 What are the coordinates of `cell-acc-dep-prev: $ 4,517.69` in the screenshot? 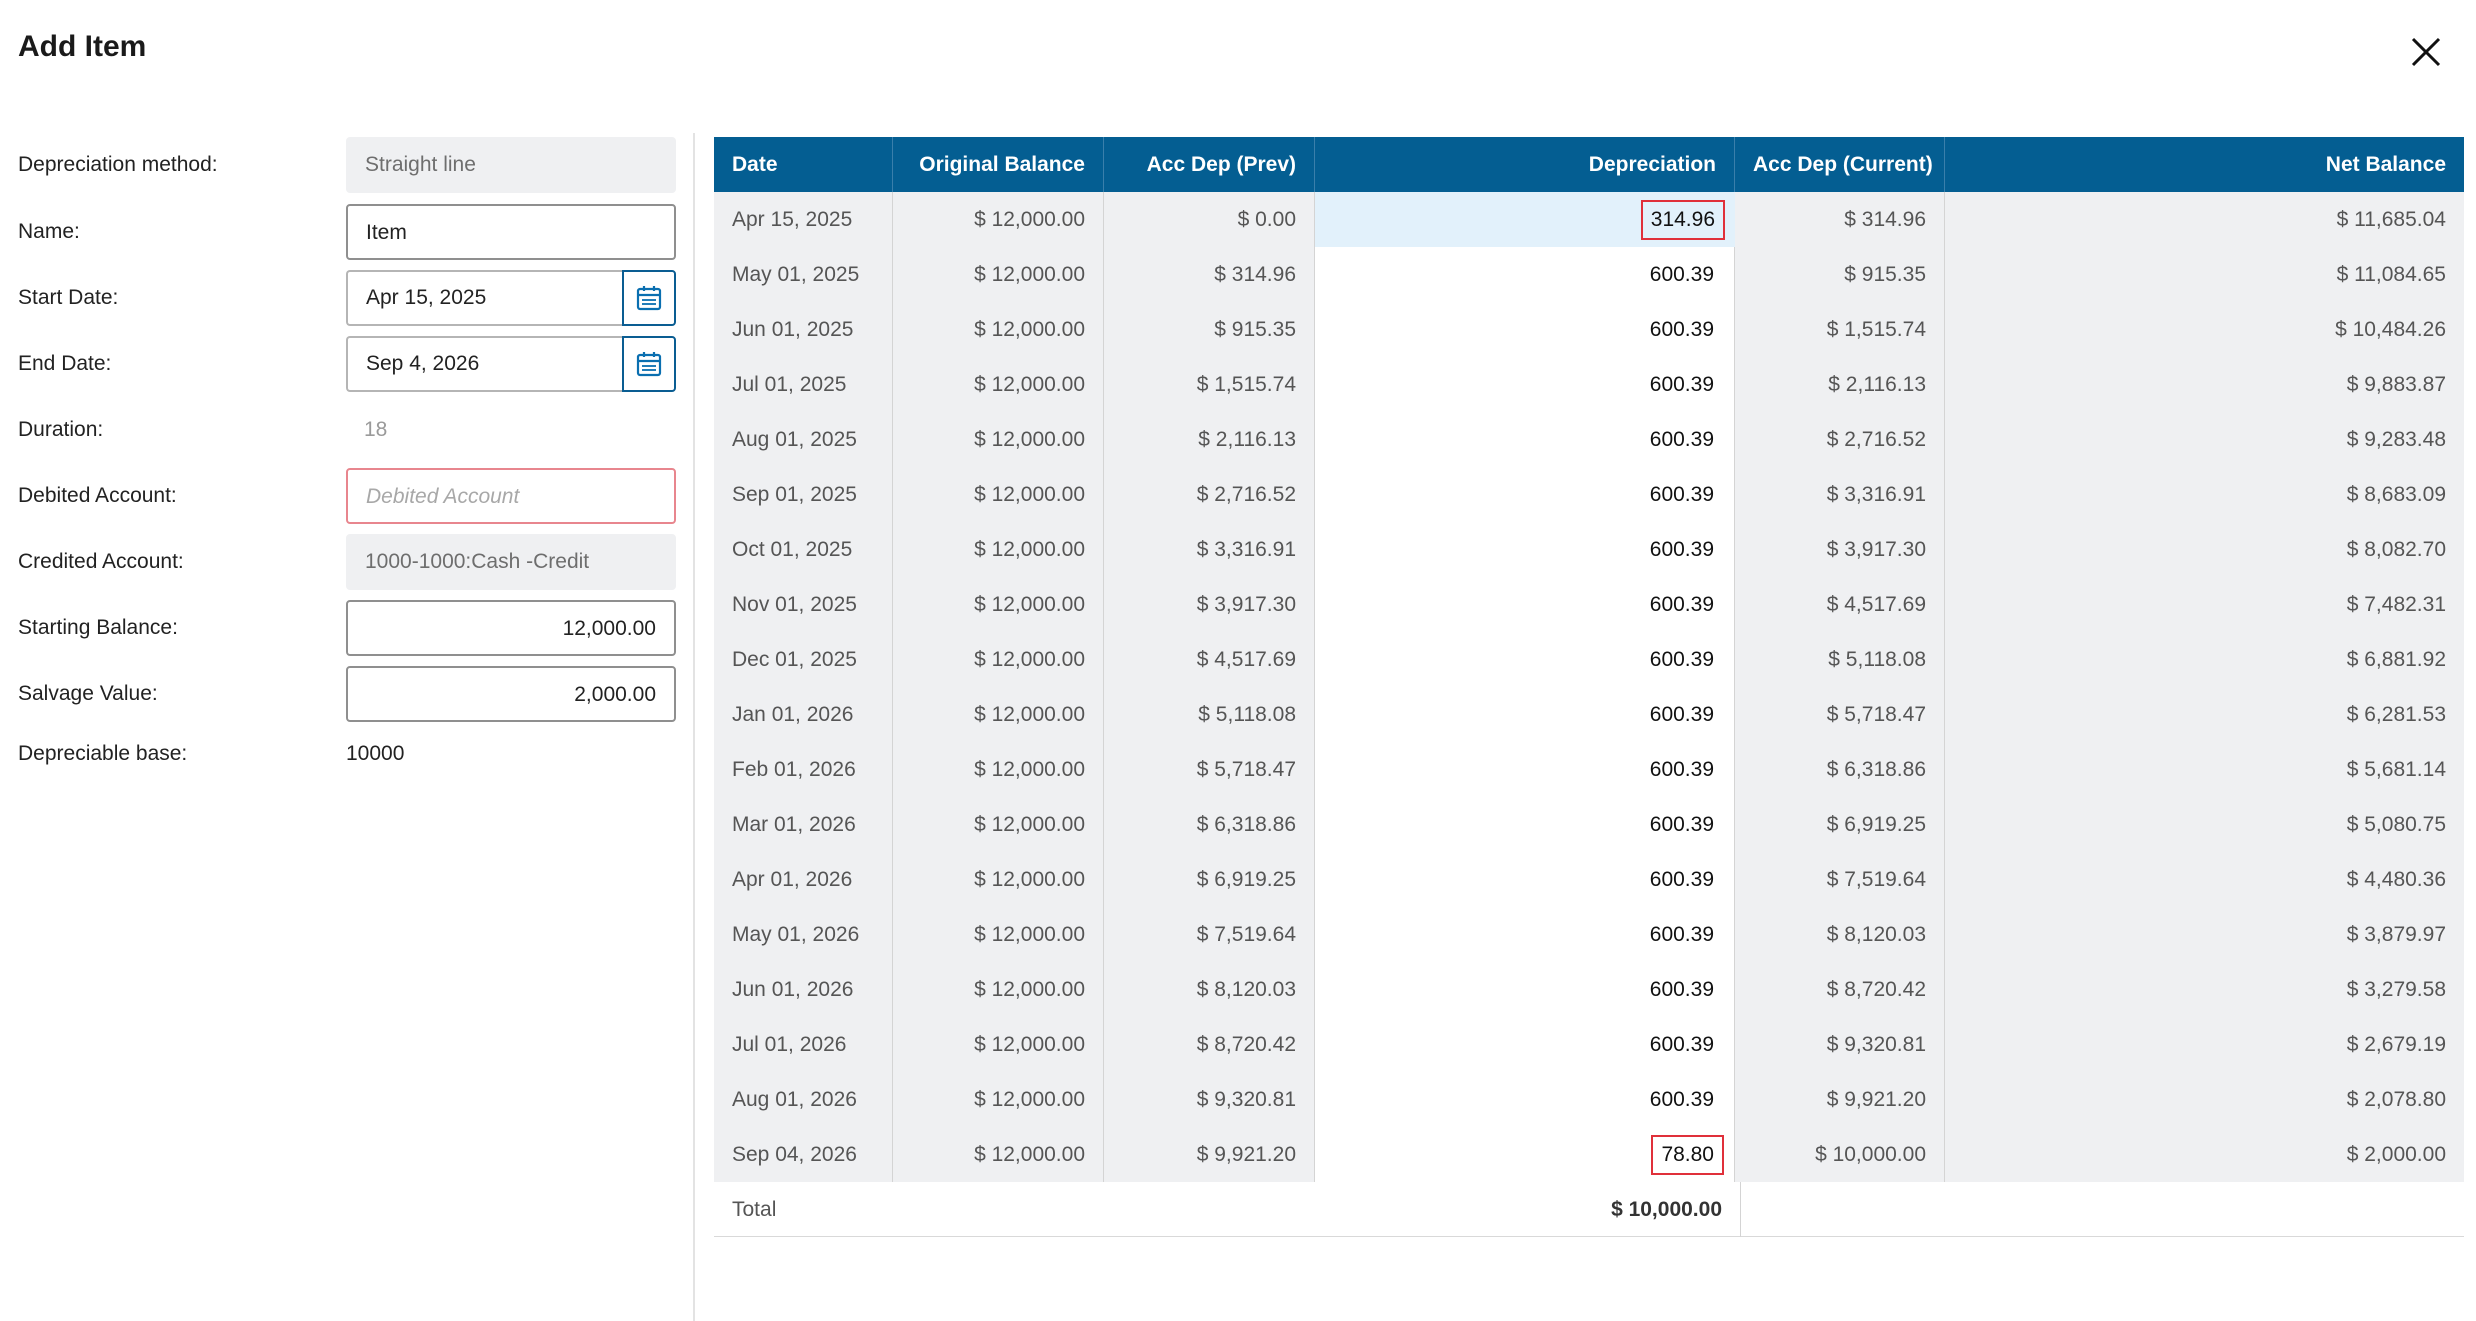 It's located at (1209, 659).